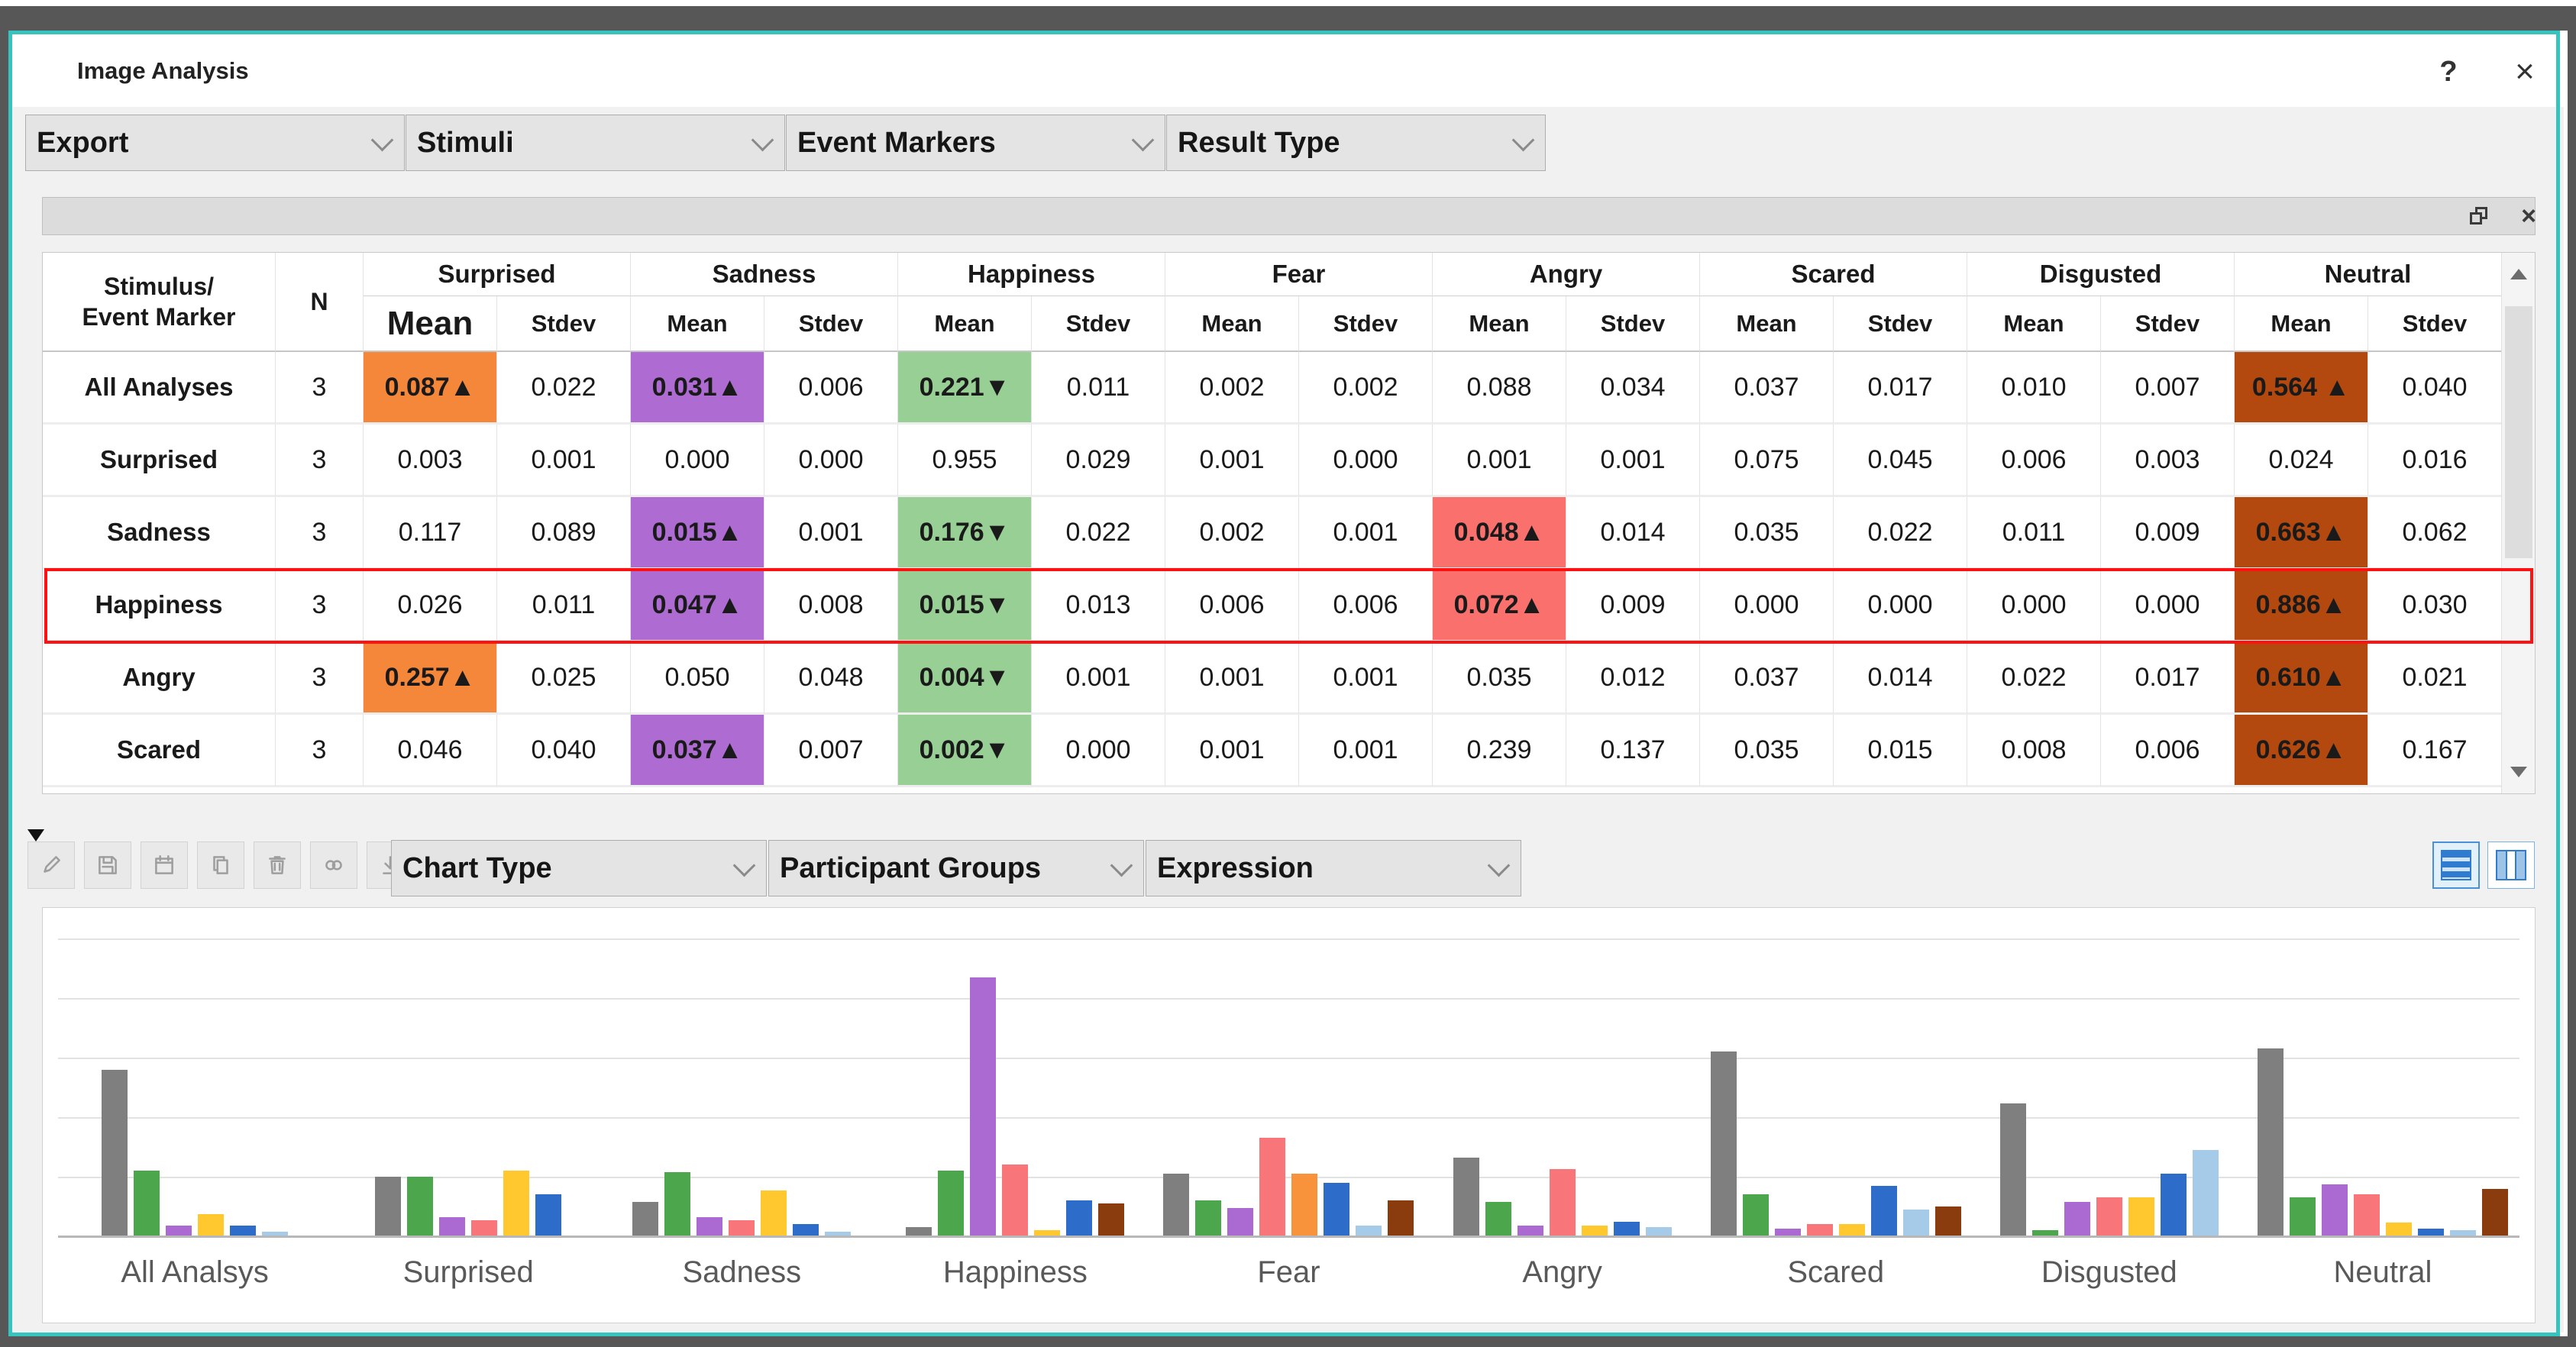 The image size is (2576, 1347). Describe the element at coordinates (1767, 678) in the screenshot. I see `table-cell: 0.037` at that location.